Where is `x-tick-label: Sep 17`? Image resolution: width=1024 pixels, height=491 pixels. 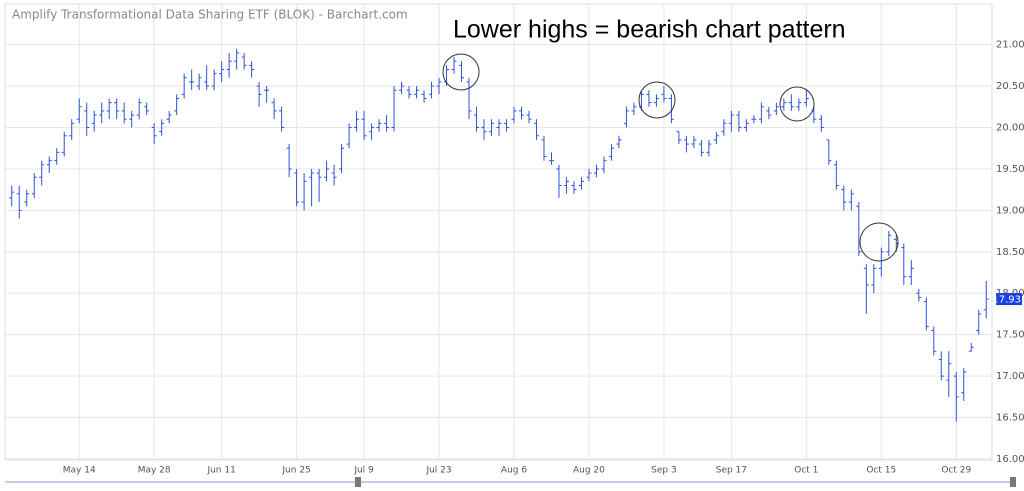
x-tick-label: Sep 17 is located at coordinates (731, 471).